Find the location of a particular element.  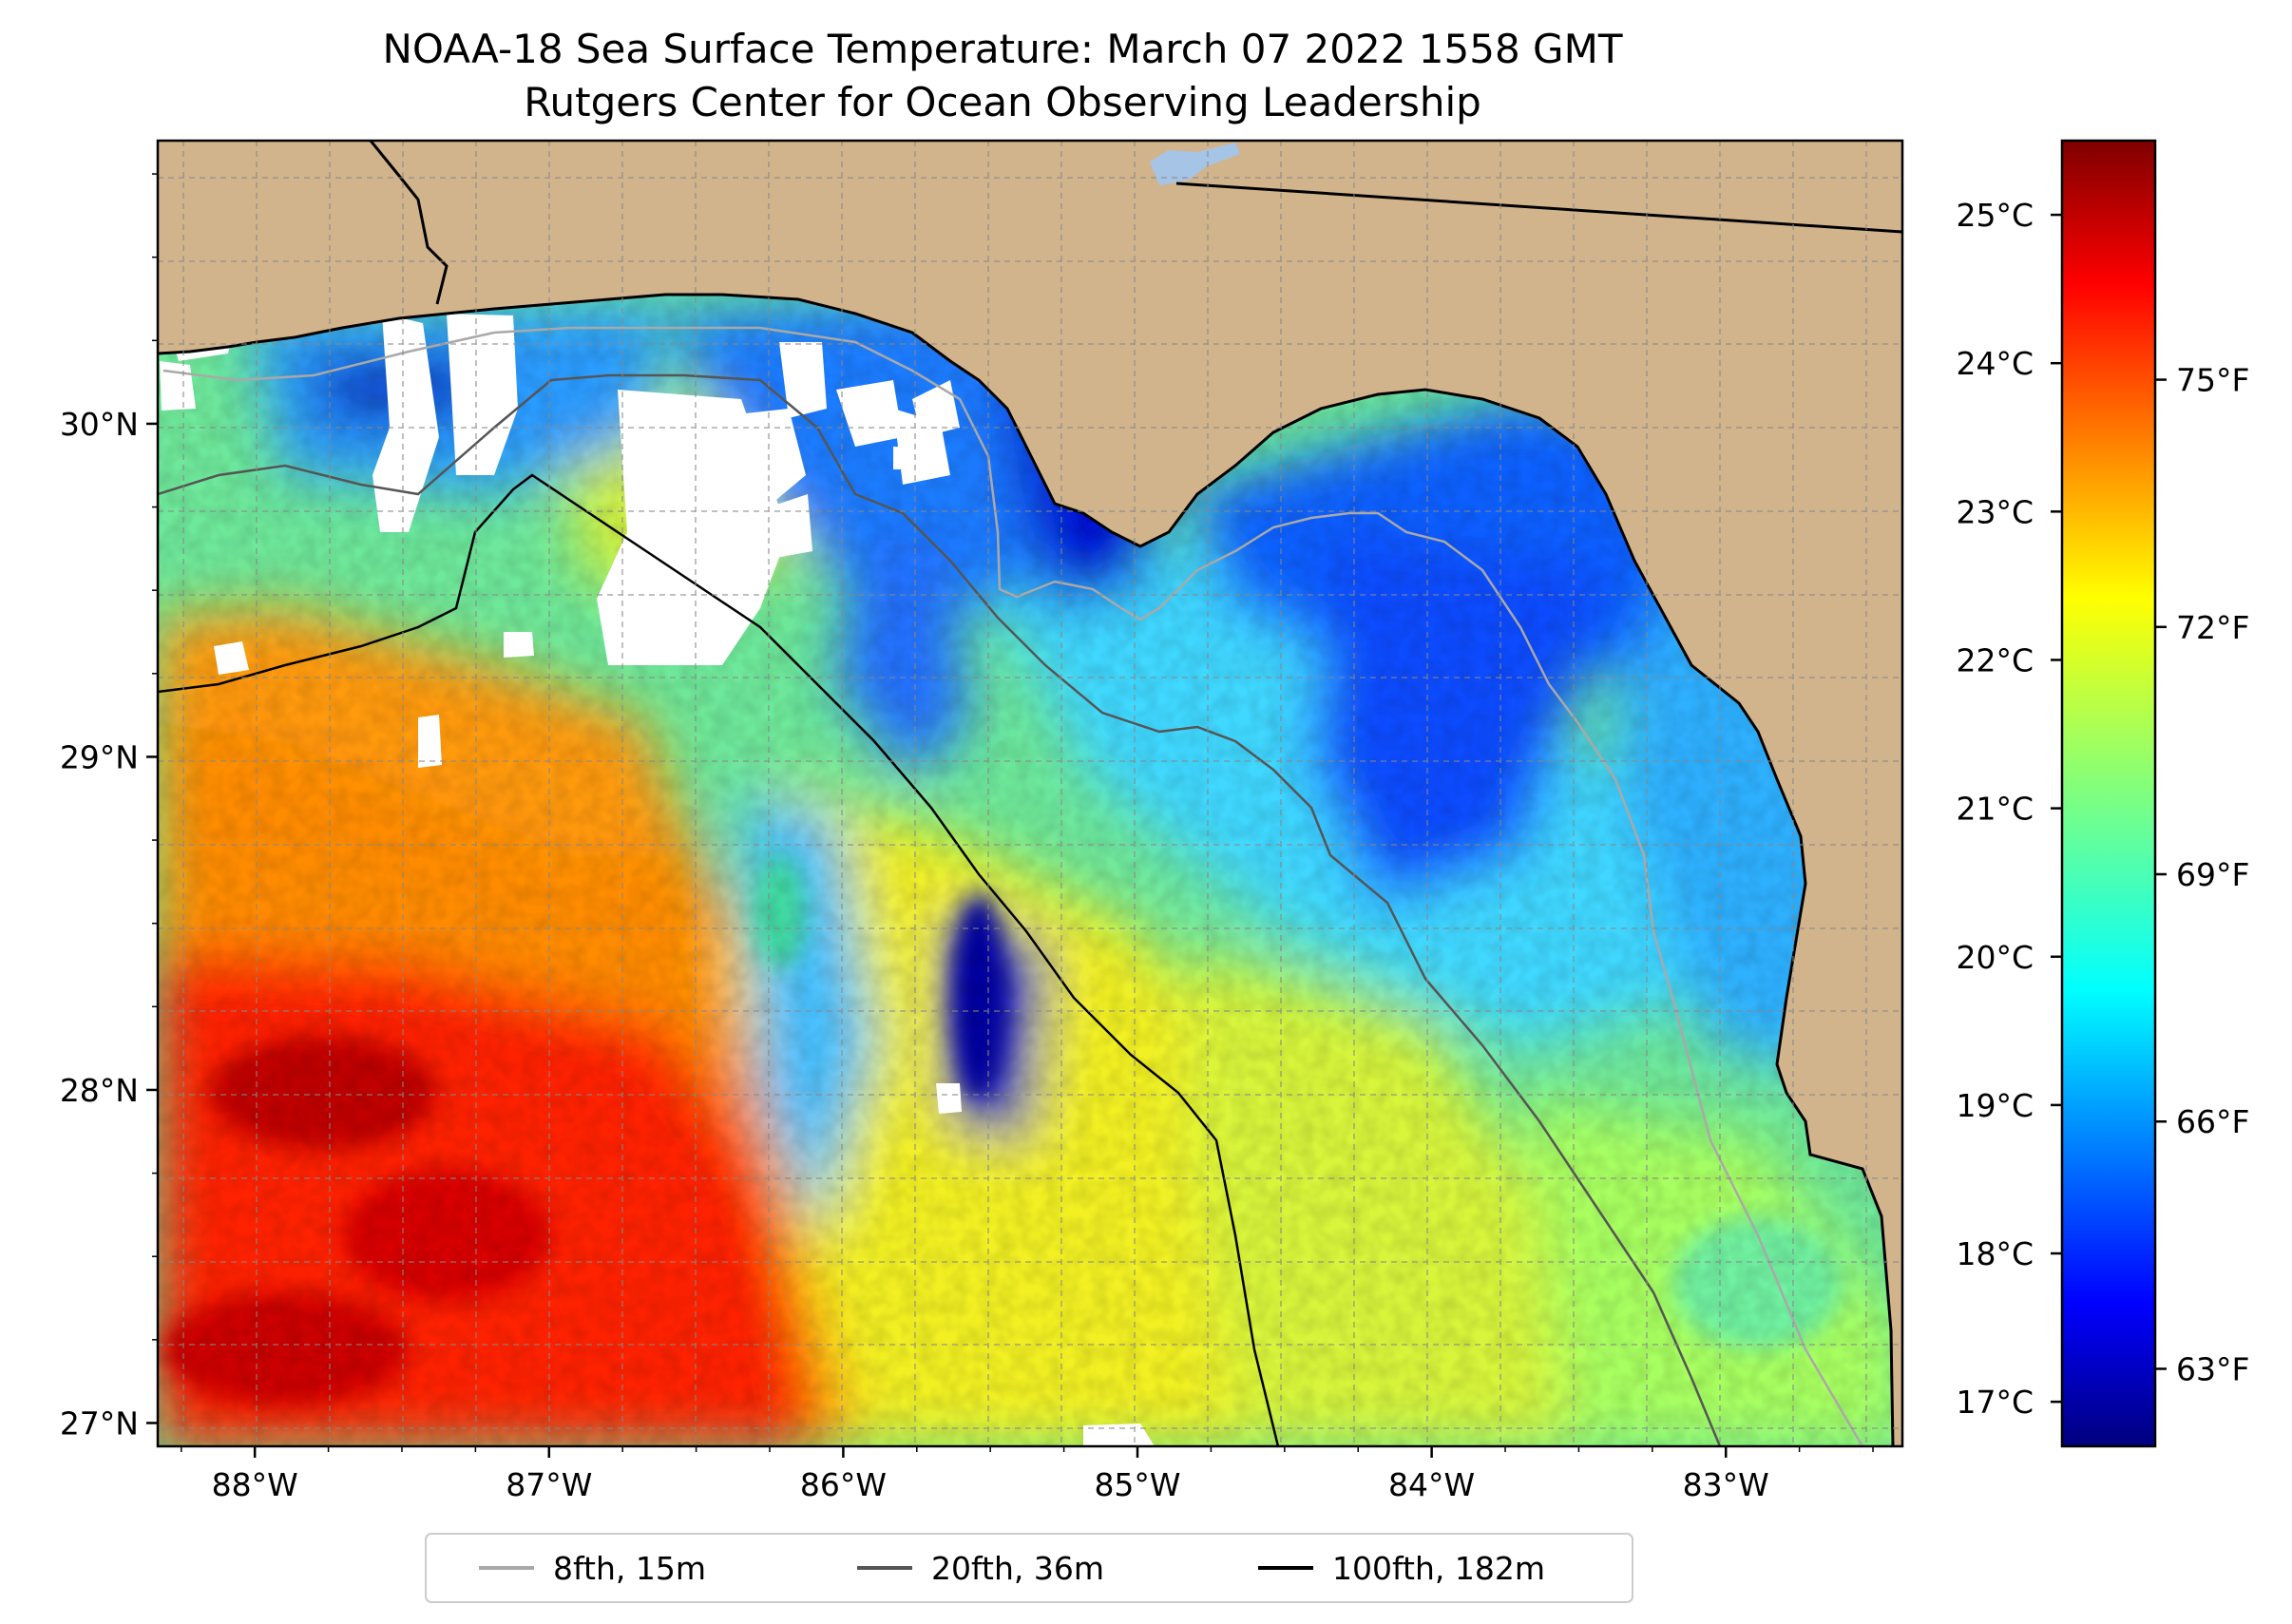

lat-tick-label: 28°N is located at coordinates (99, 1090).